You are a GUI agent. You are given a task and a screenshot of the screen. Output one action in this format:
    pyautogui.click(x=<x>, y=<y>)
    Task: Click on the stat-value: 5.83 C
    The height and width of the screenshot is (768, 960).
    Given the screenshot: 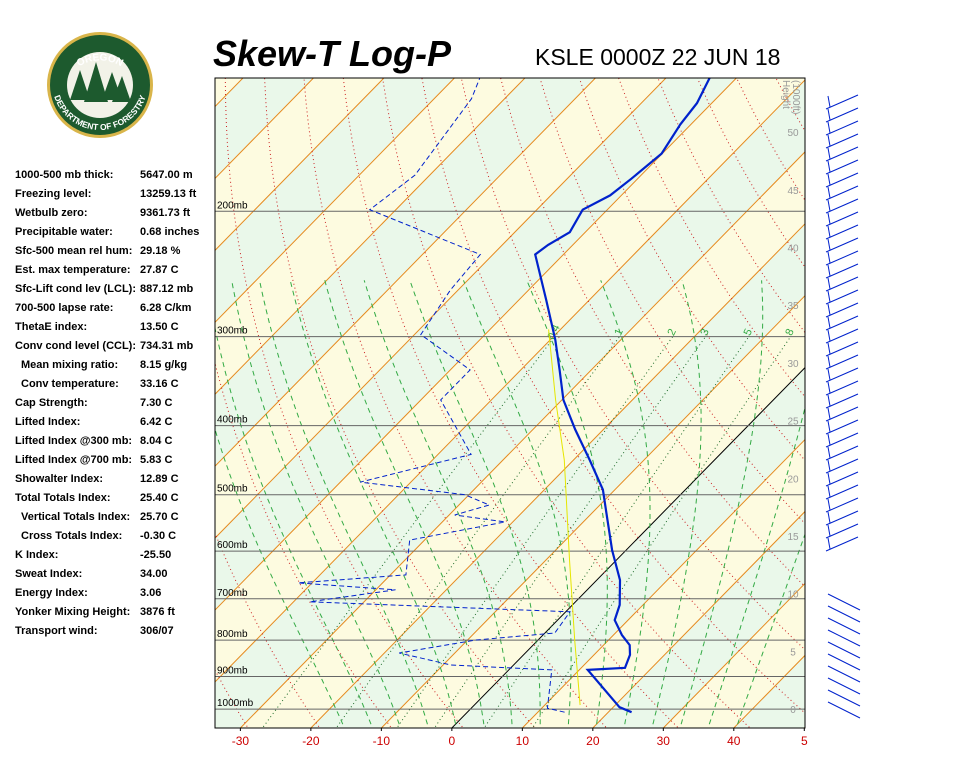 What is the action you would take?
    pyautogui.click(x=156, y=460)
    